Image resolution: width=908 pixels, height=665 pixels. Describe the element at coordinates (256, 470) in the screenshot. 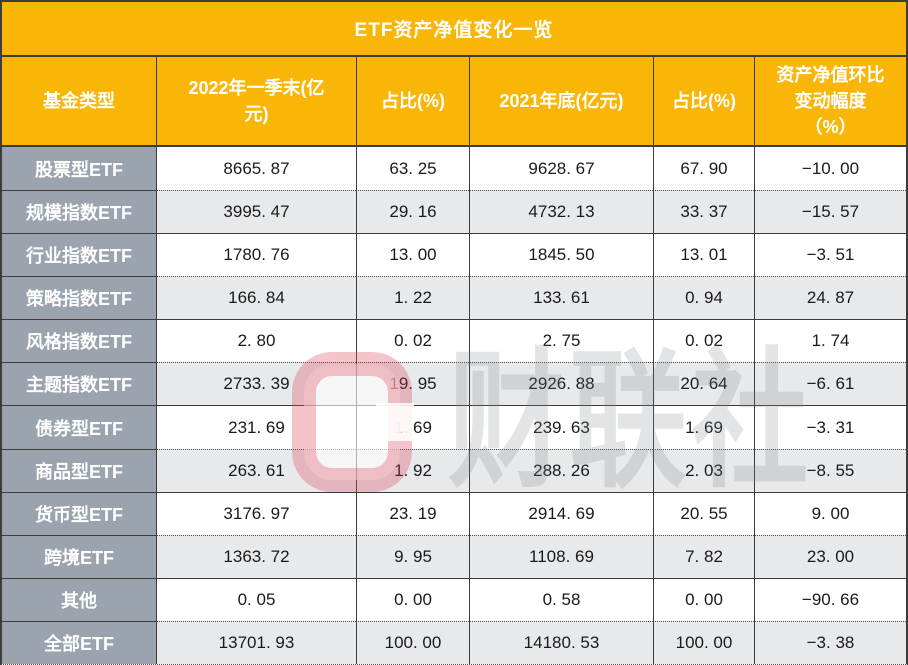

I see `cell-value: 263. 61` at that location.